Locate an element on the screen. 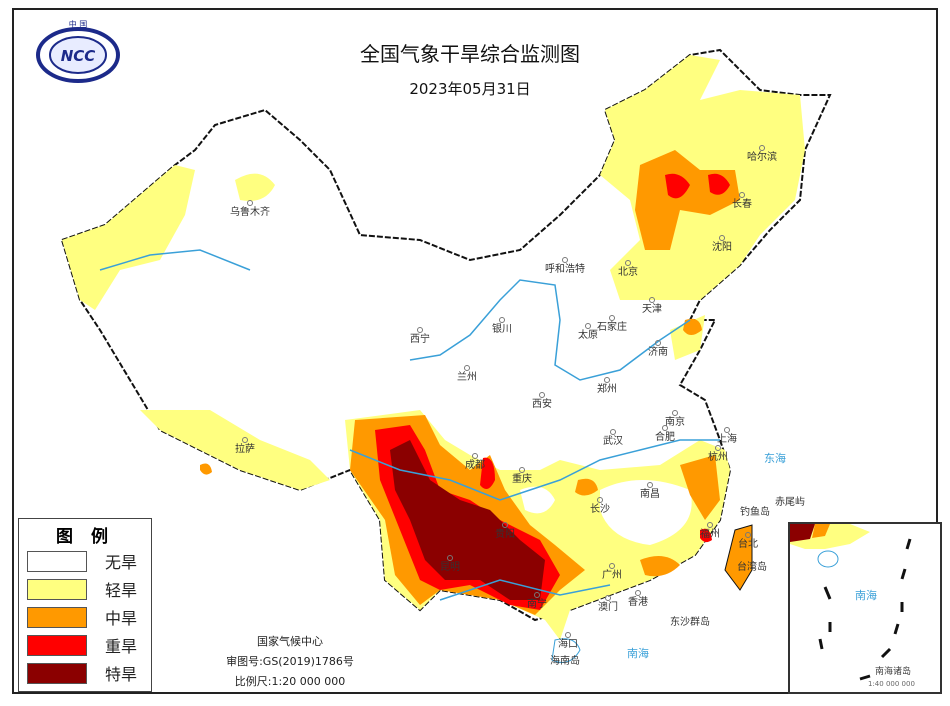 This screenshot has height=706, width=950. sea-label: 台湾岛 is located at coordinates (752, 566).